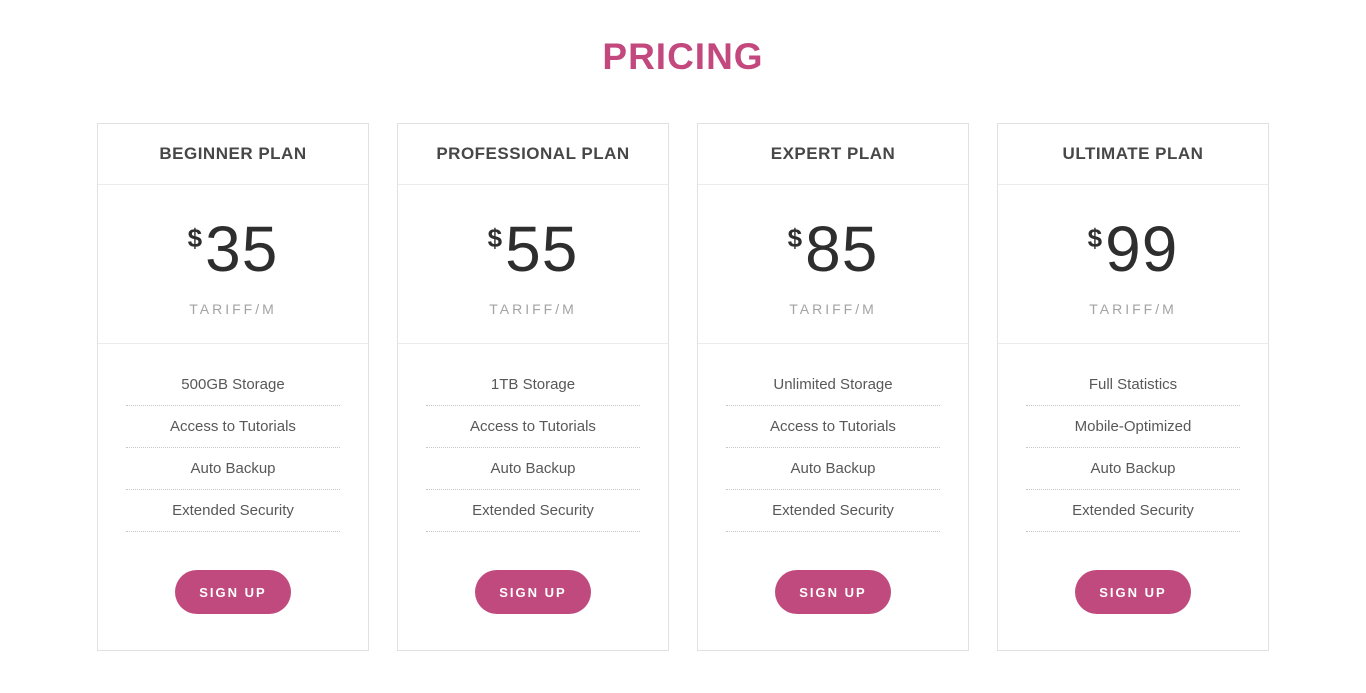 The height and width of the screenshot is (693, 1366). I want to click on price: $ 35, so click(233, 249).